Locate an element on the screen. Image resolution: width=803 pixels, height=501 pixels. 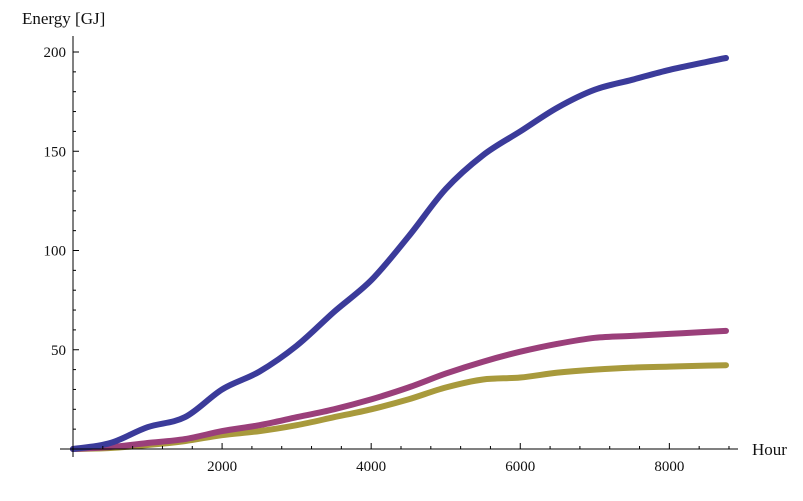
x-tick-label: 8000 is located at coordinates (669, 467).